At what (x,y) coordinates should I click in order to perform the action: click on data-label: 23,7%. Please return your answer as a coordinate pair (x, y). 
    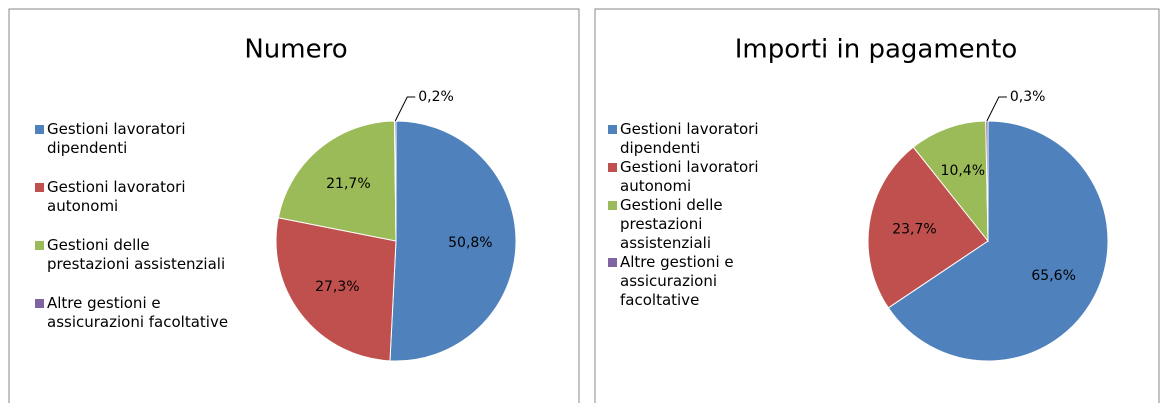
    Looking at the image, I should click on (914, 230).